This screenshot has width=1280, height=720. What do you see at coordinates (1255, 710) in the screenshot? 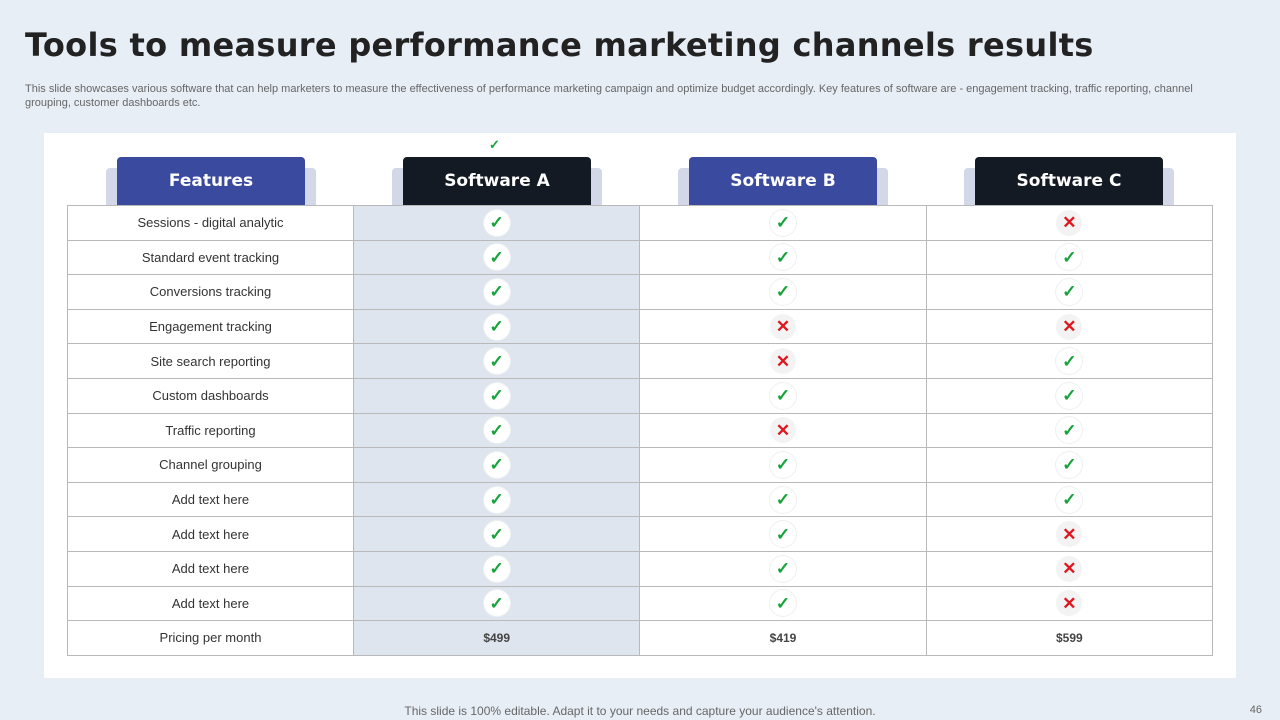
I see `page-number: 46` at bounding box center [1255, 710].